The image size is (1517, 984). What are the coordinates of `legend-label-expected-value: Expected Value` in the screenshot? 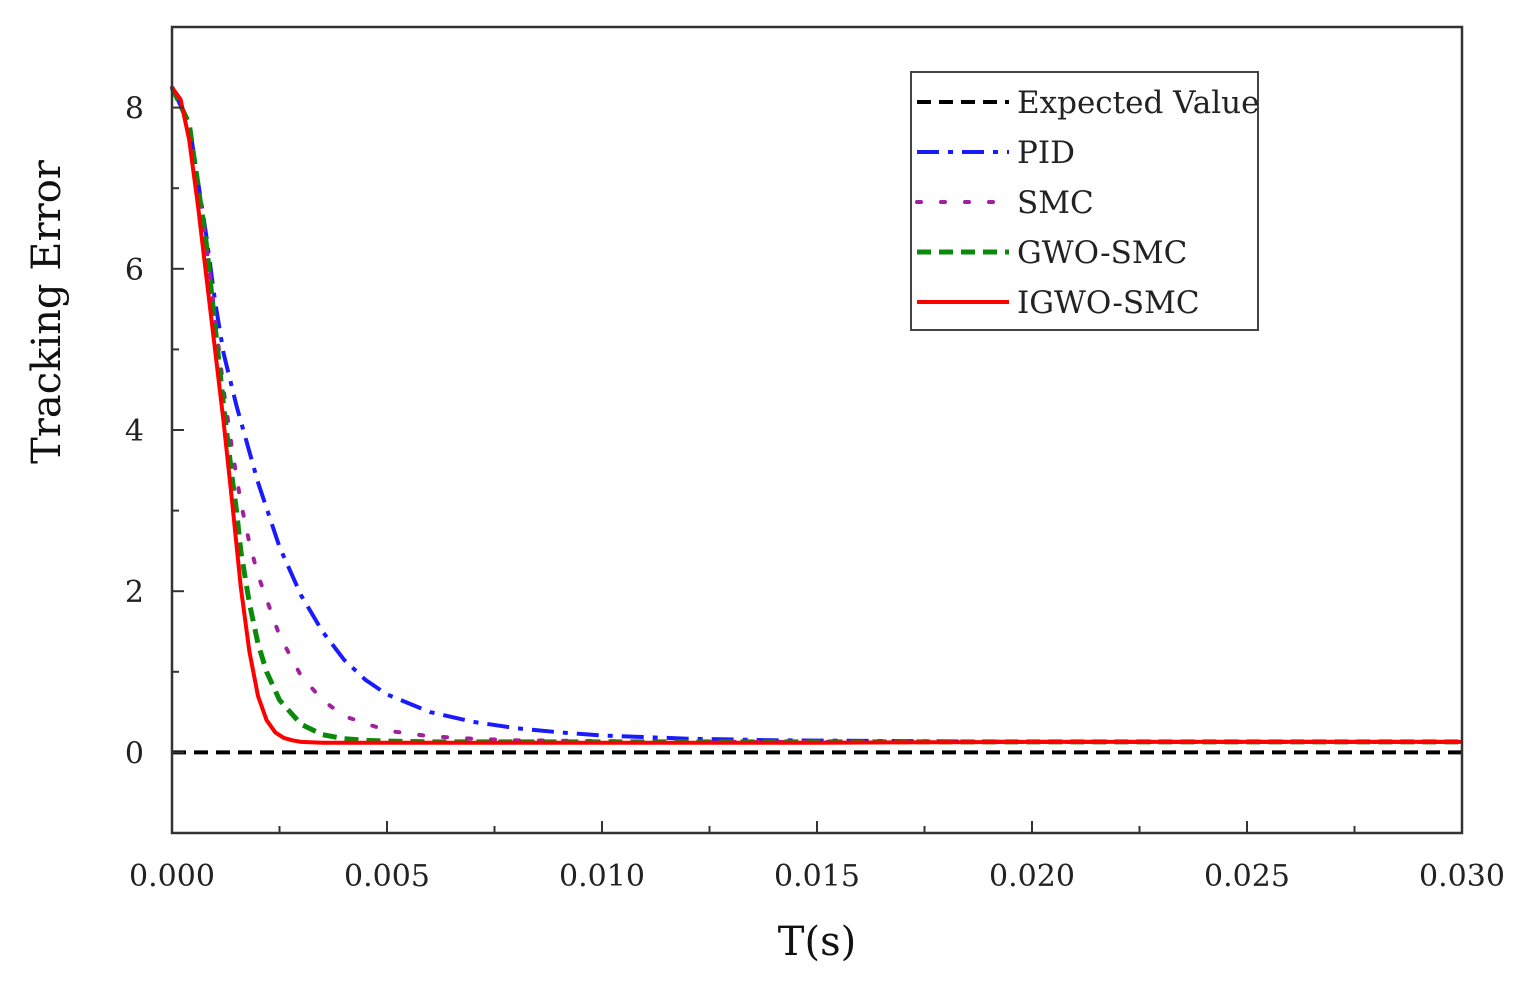 It's located at (1138, 103).